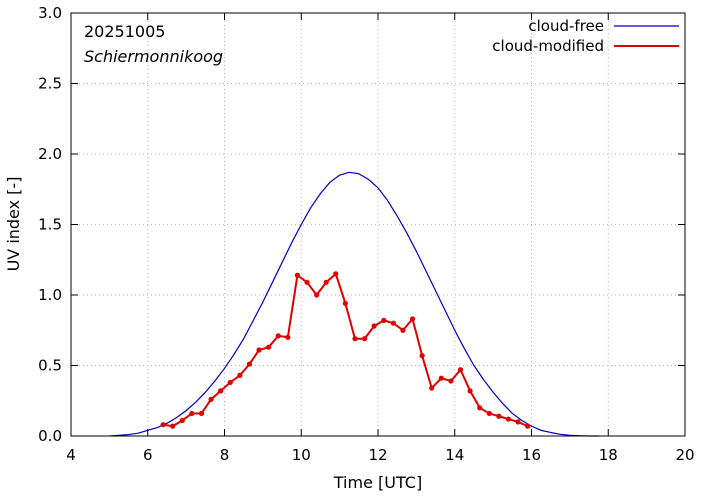 The width and height of the screenshot is (702, 497). I want to click on x-tick-label: 12, so click(377, 455).